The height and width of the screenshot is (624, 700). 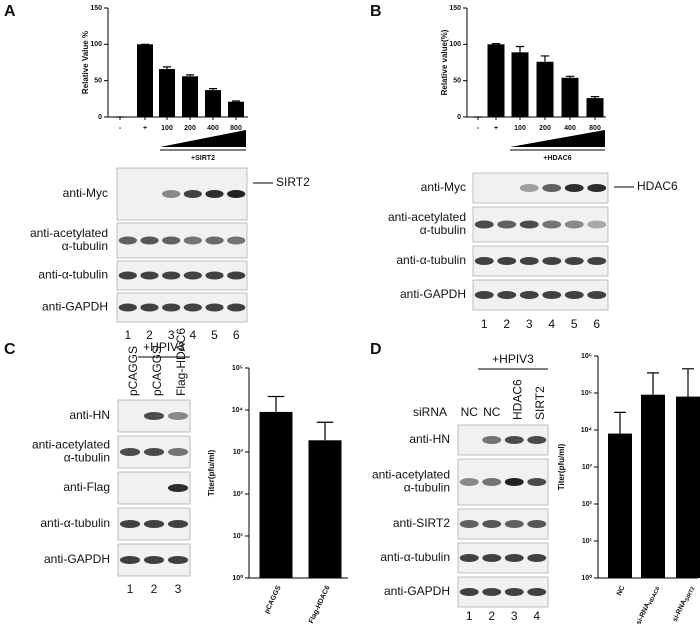 What do you see at coordinates (238, 494) in the screenshot?
I see `y-tick-label: 10²` at bounding box center [238, 494].